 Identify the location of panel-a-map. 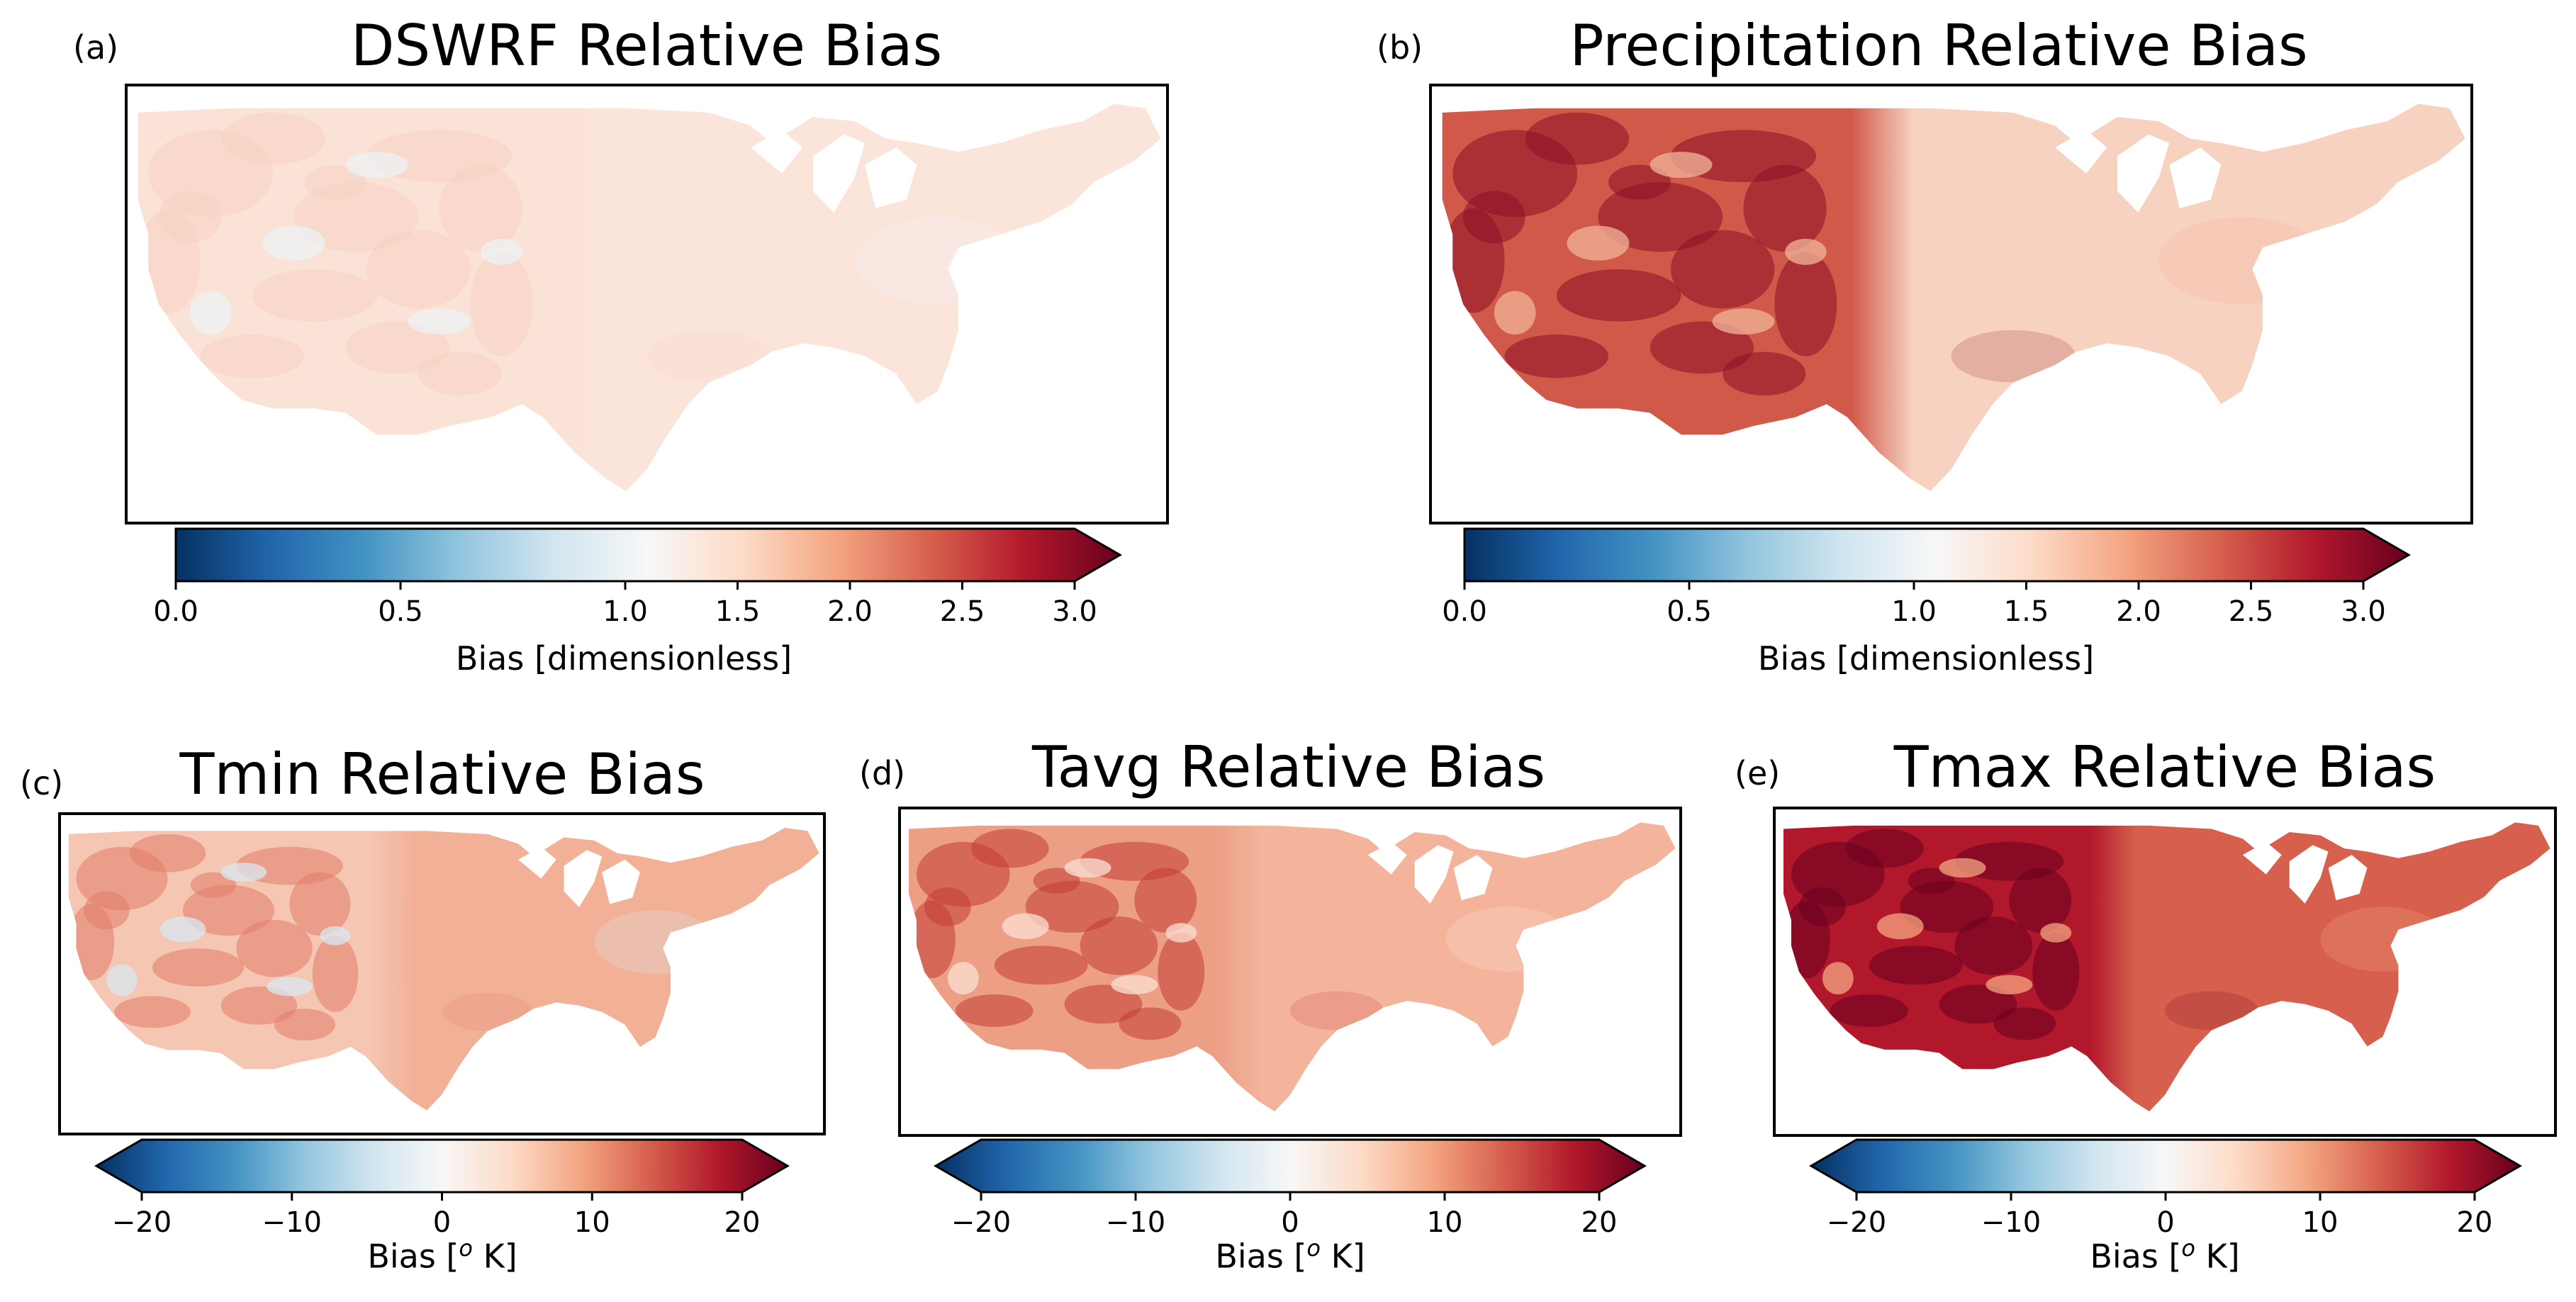
(647, 304).